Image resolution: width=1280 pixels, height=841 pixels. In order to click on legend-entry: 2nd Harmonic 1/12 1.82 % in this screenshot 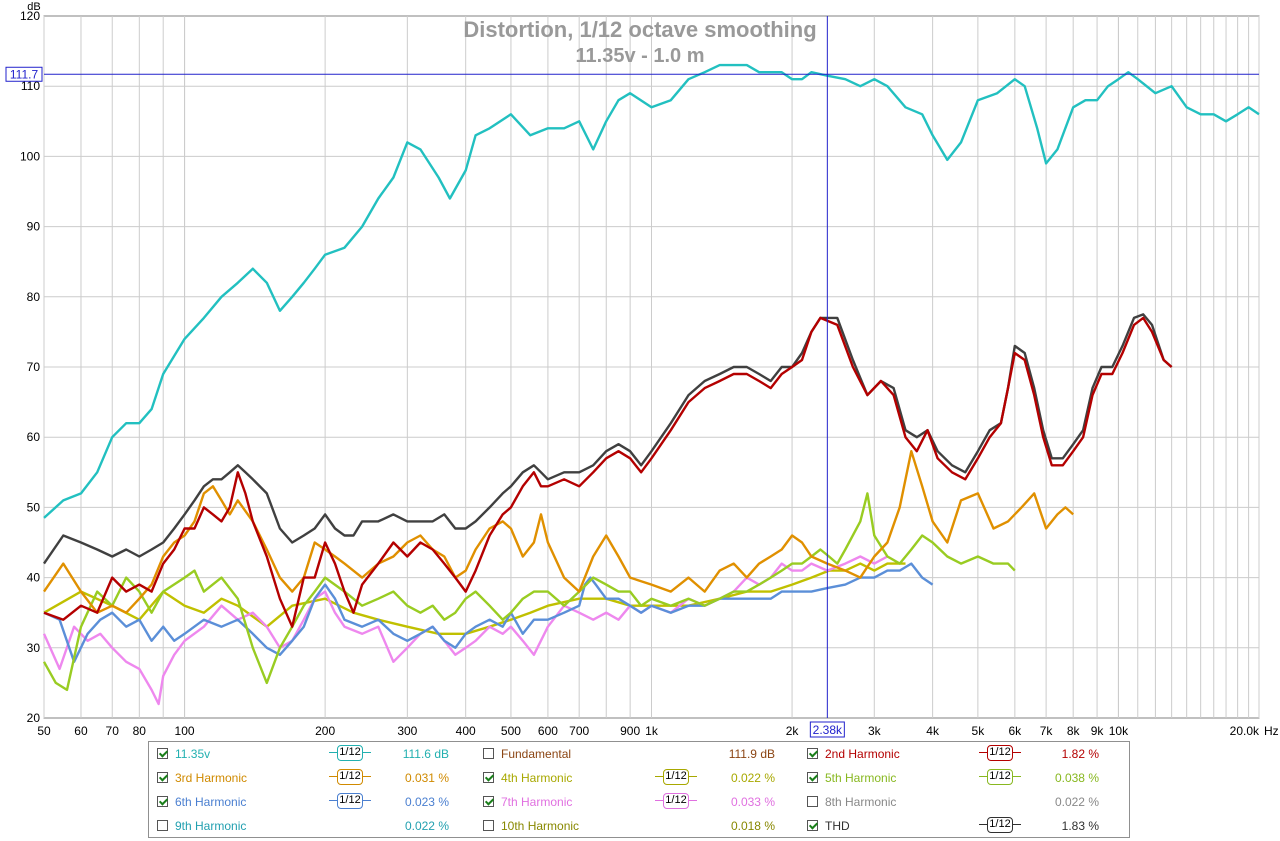, I will do `click(967, 754)`.